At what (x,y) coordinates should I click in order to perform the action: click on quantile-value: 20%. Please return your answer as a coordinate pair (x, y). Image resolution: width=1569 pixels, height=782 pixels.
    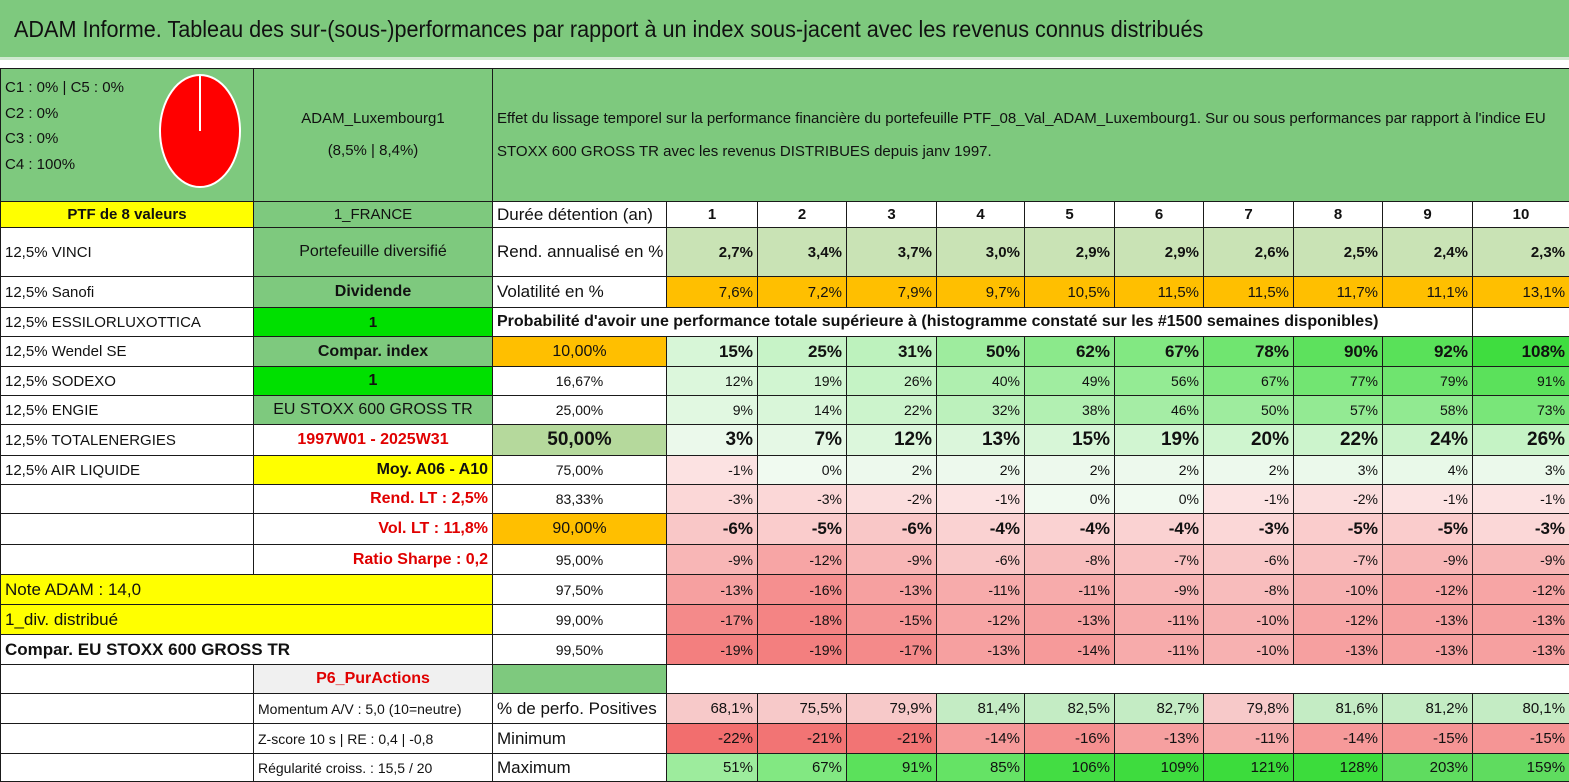
    Looking at the image, I should click on (1248, 440).